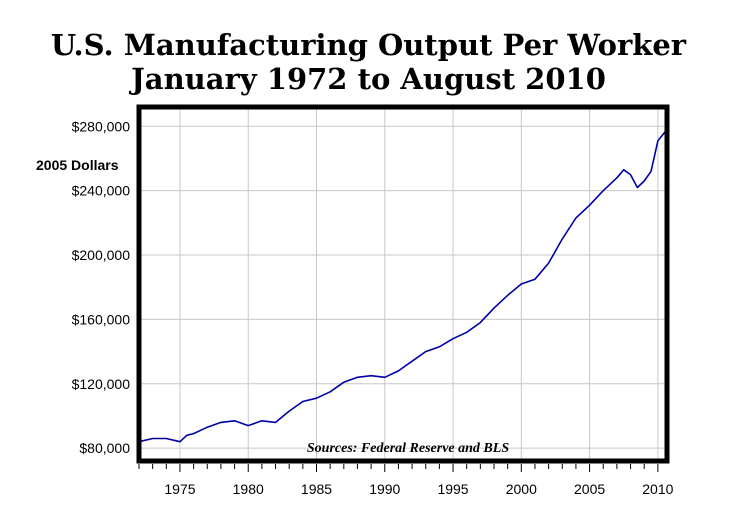 This screenshot has height=525, width=737. Describe the element at coordinates (101, 384) in the screenshot. I see `y-tick-label: $120,000` at that location.